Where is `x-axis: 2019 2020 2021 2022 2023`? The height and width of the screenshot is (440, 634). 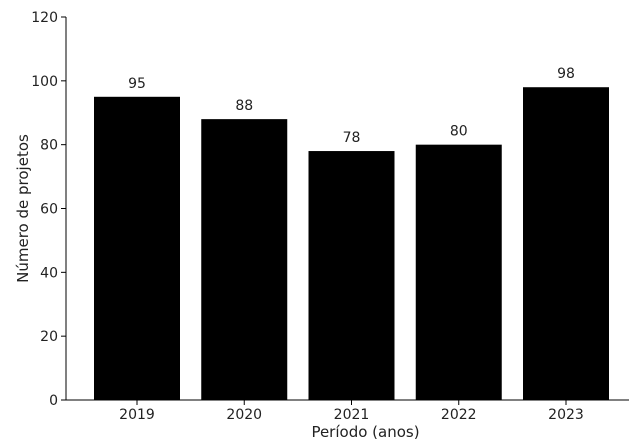
x-axis: 2019 2020 2021 2022 2023 is located at coordinates (347, 411).